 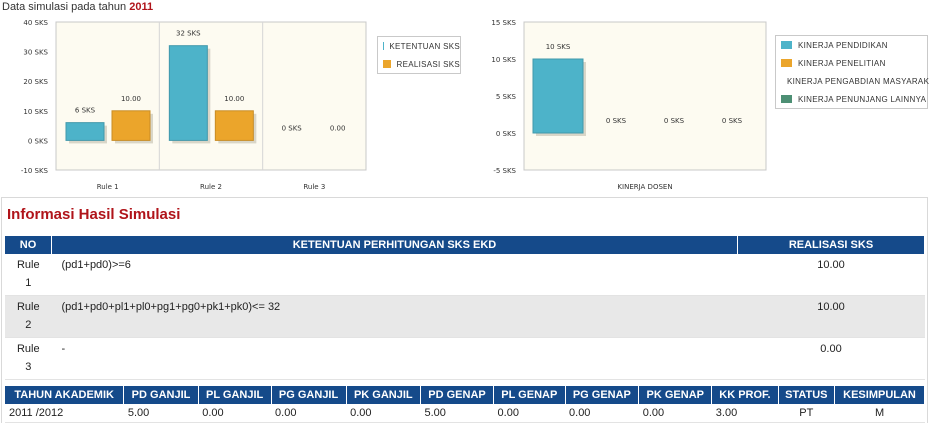 What do you see at coordinates (108, 187) in the screenshot?
I see `x-tick-label: Rule 1` at bounding box center [108, 187].